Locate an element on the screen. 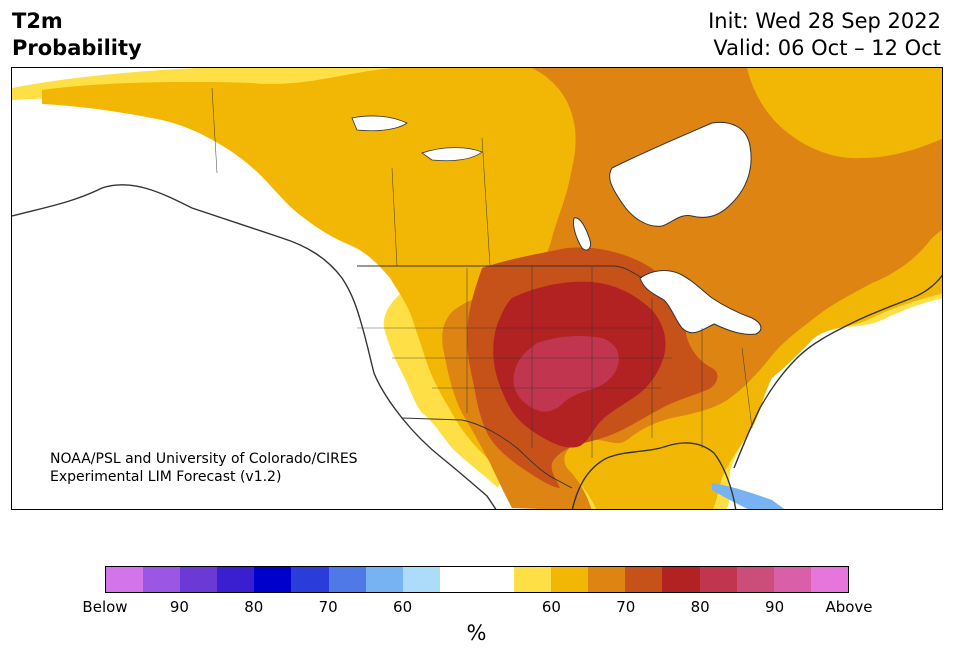 The height and width of the screenshot is (659, 953). atlantic-coastline is located at coordinates (837, 371).